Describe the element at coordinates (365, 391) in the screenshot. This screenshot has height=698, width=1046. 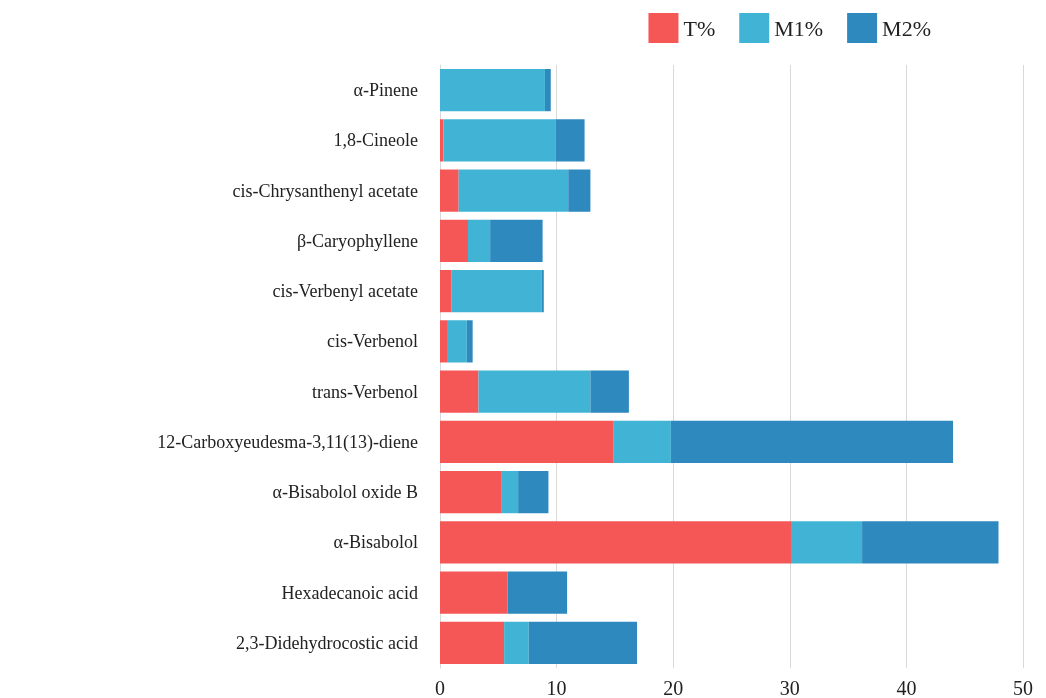
I see `y-tick-label: trans-Verbenol` at that location.